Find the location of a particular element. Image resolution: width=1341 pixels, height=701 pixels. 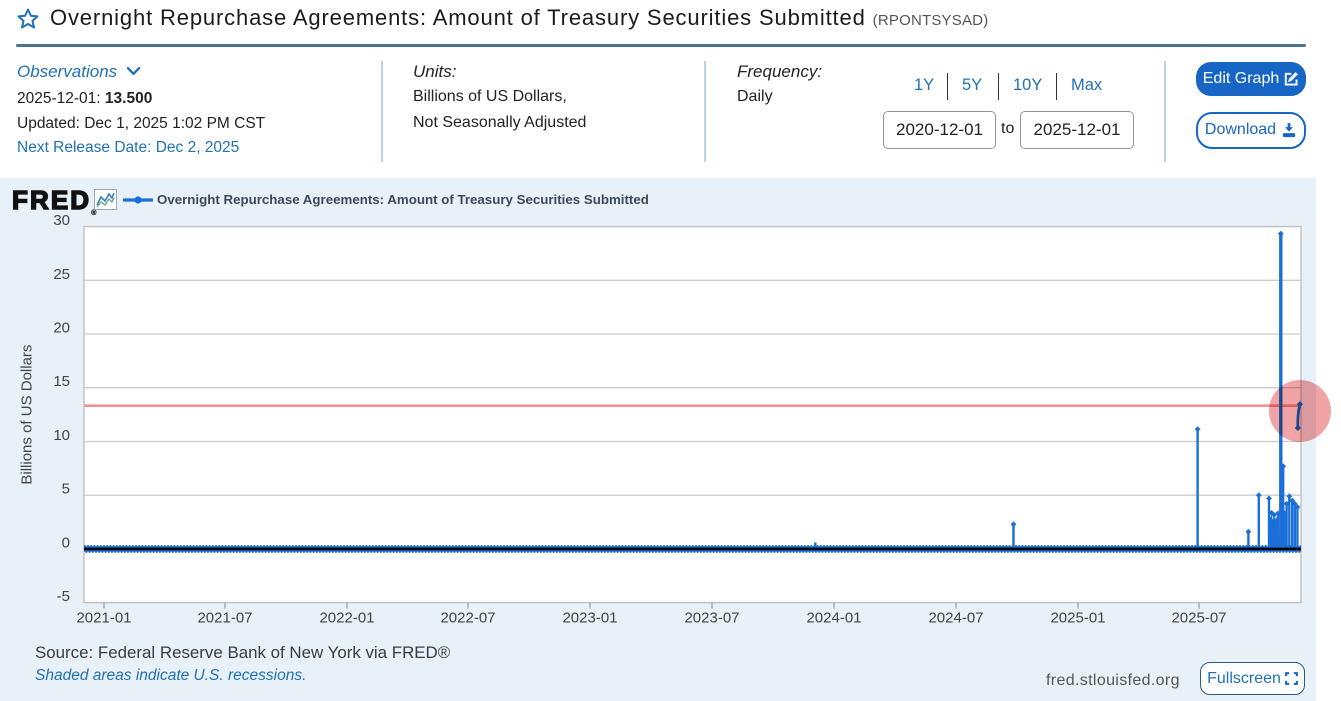

svg-text: 2022-01 is located at coordinates (346, 618).